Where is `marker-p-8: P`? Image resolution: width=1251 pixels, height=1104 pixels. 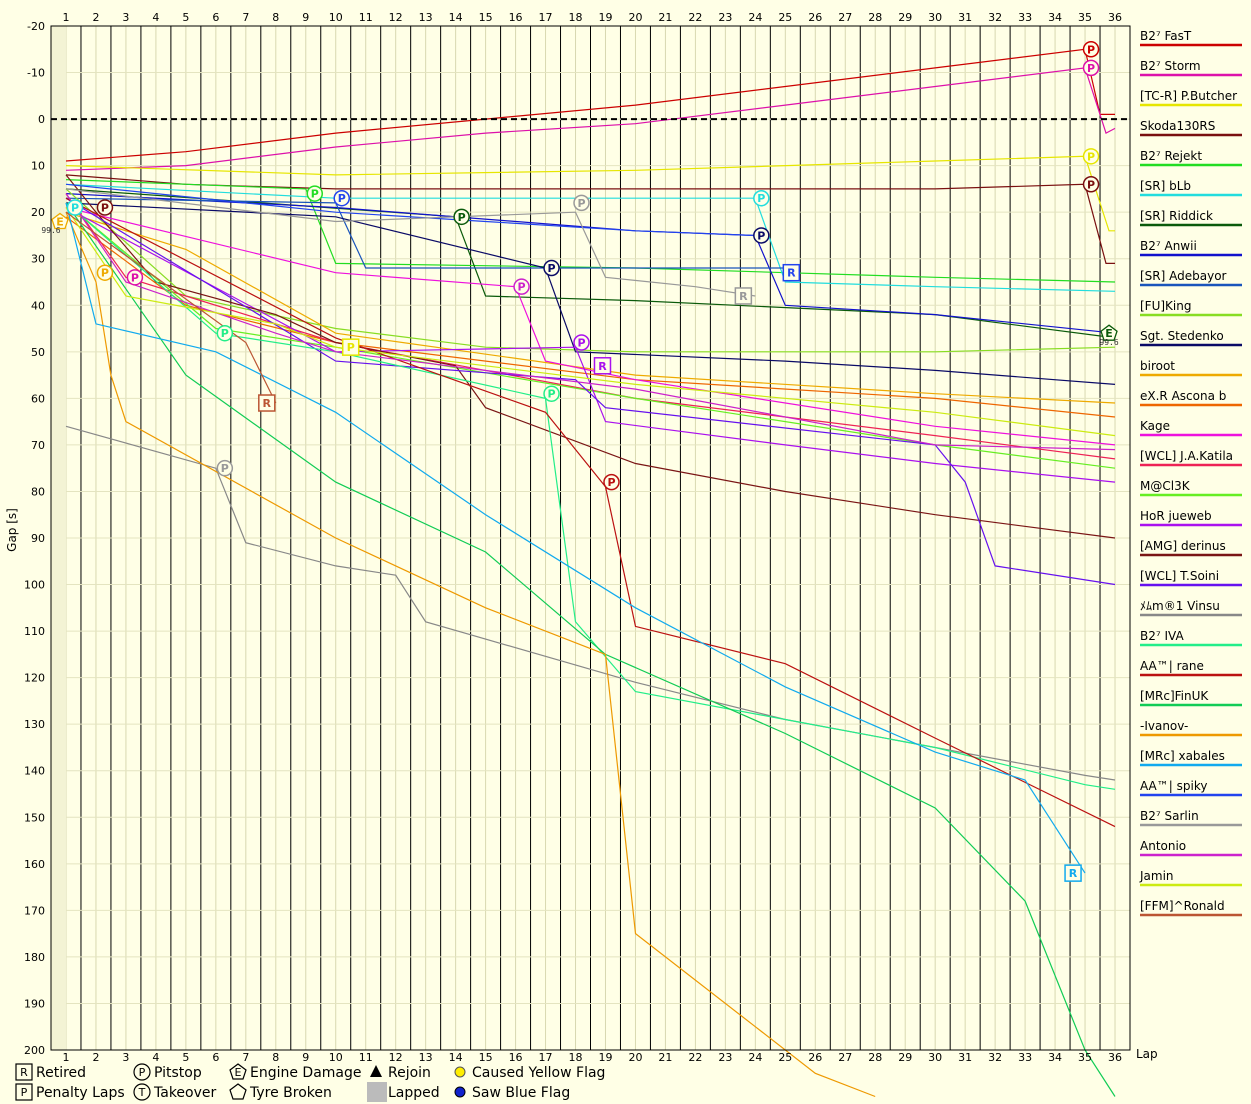
marker-p-8: P is located at coordinates (461, 217).